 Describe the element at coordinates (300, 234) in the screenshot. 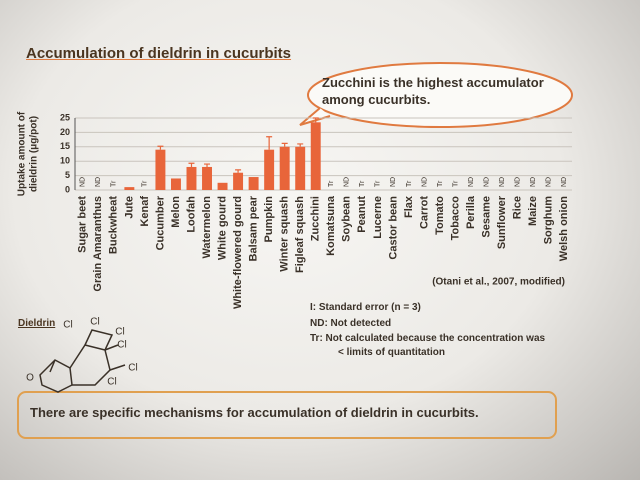

I see `x-tick-label: Figleaf squash` at that location.